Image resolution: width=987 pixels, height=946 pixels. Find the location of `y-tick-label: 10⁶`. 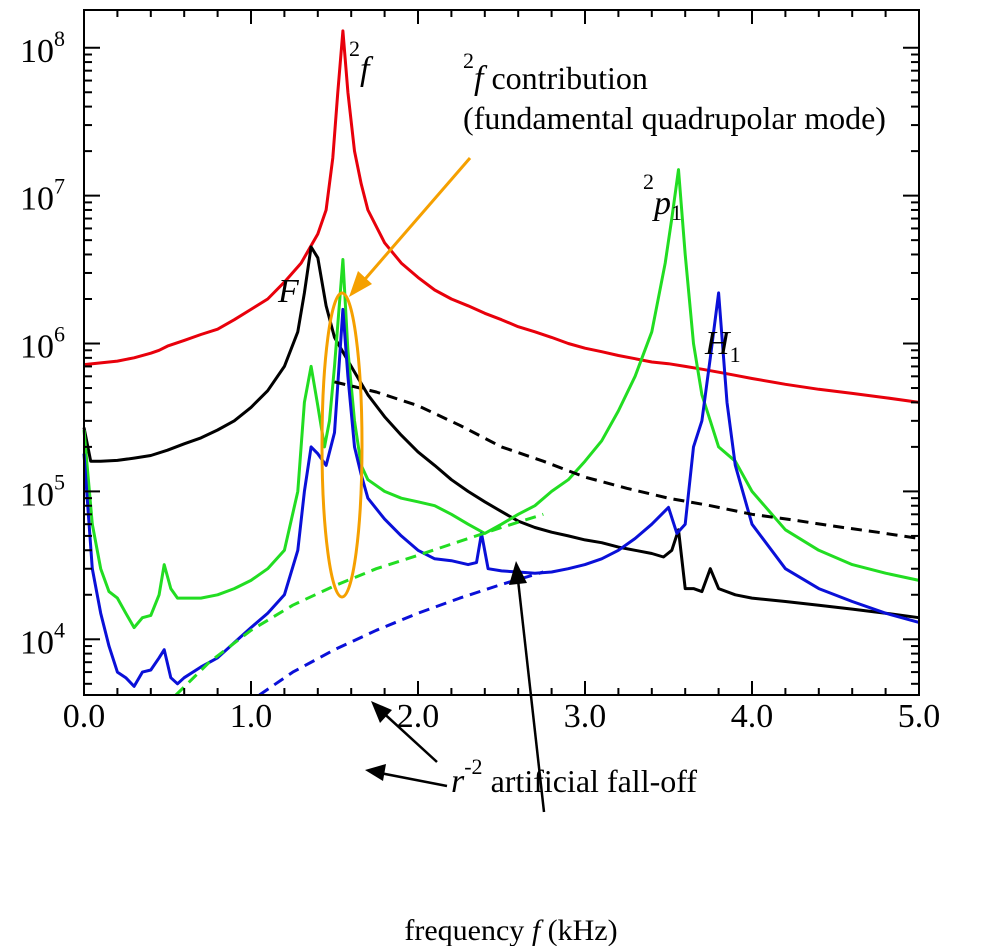

y-tick-label: 10⁶ is located at coordinates (42, 344).